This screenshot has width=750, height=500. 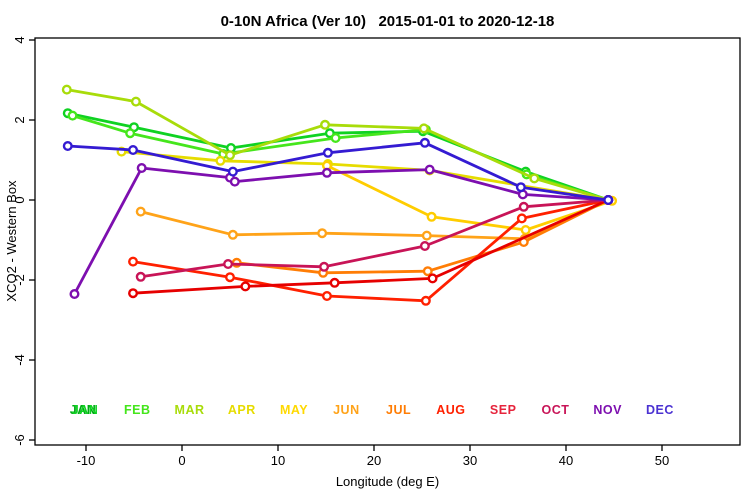 I want to click on x-axis-label: Longitude (deg E), so click(x=387, y=481).